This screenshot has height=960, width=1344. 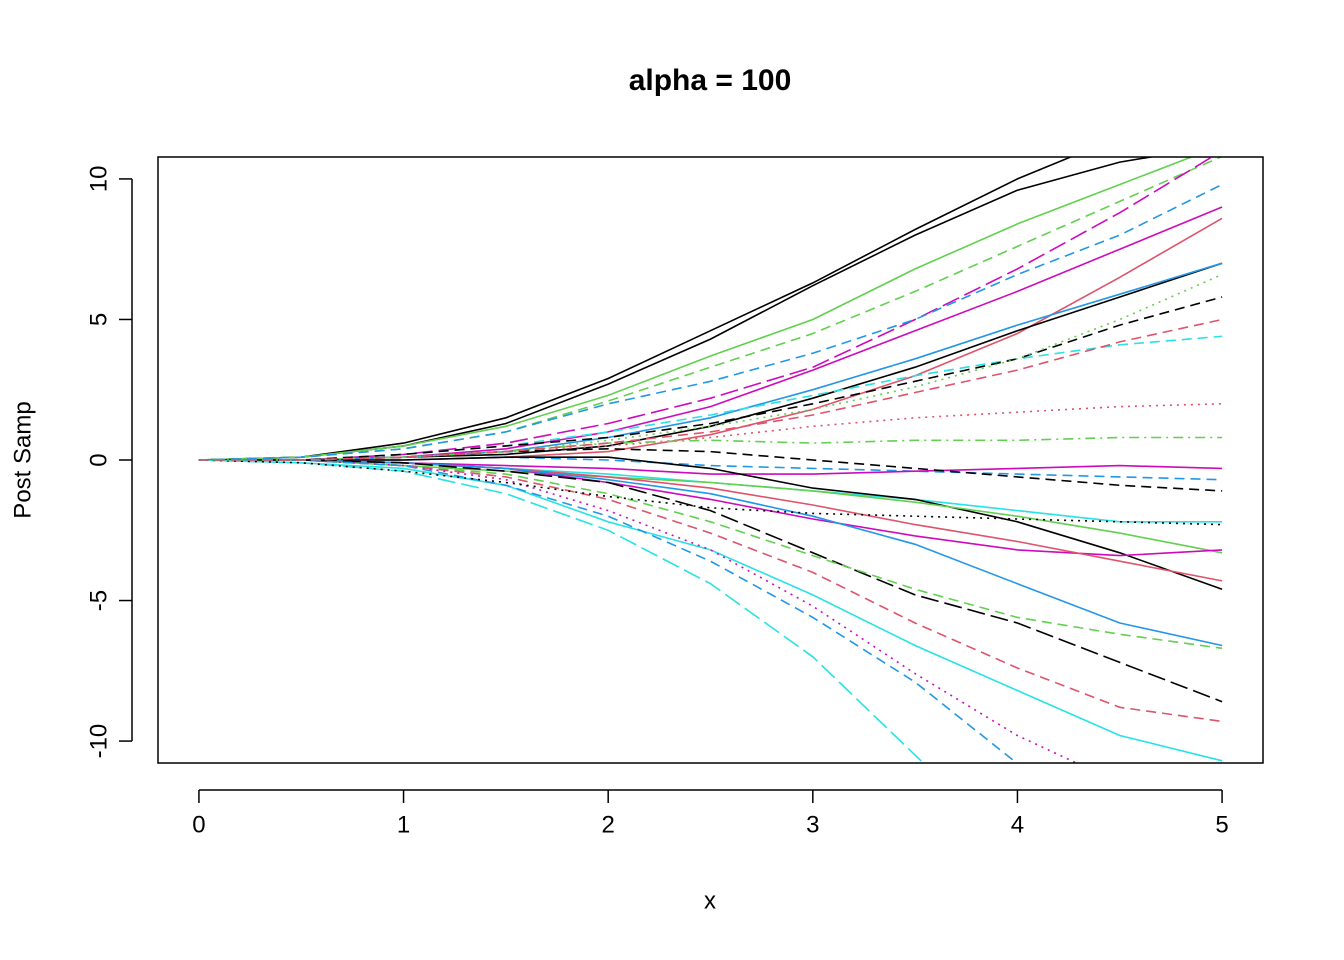 I want to click on y-tick-label: -10, so click(x=98, y=741).